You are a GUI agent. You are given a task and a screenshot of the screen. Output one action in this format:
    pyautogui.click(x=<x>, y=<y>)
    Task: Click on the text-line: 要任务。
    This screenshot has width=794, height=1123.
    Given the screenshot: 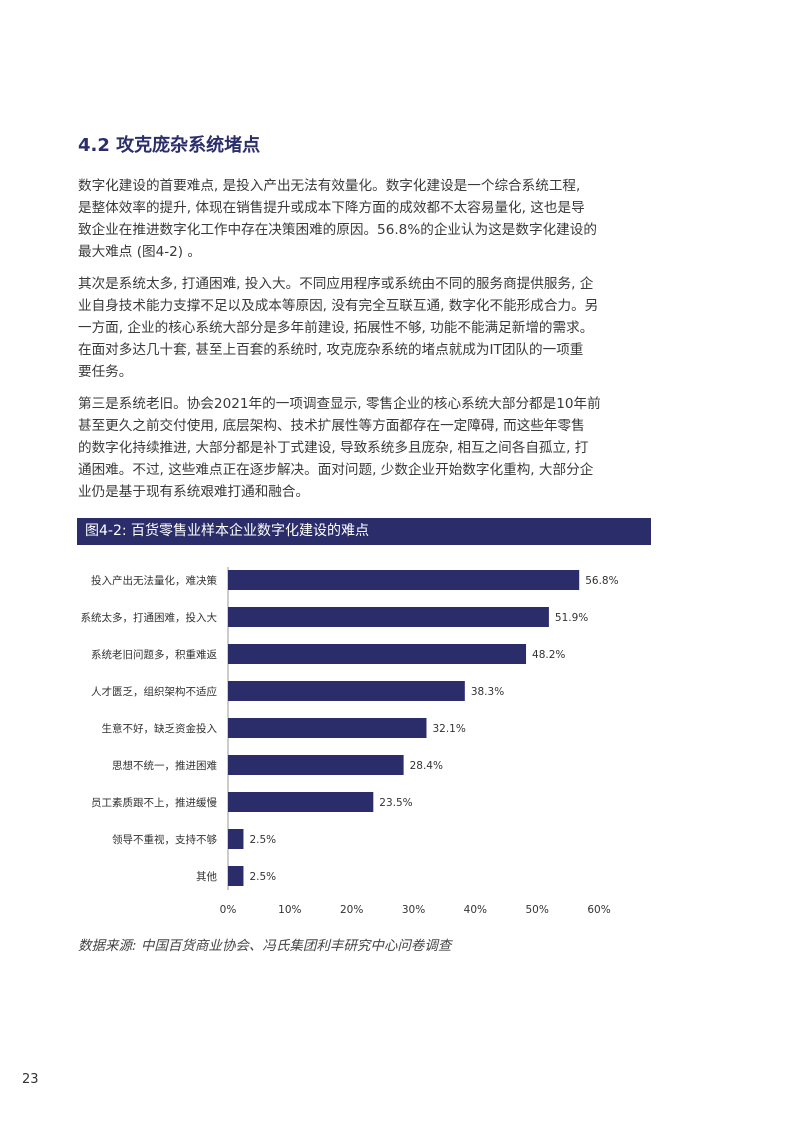 What is the action you would take?
    pyautogui.click(x=105, y=372)
    